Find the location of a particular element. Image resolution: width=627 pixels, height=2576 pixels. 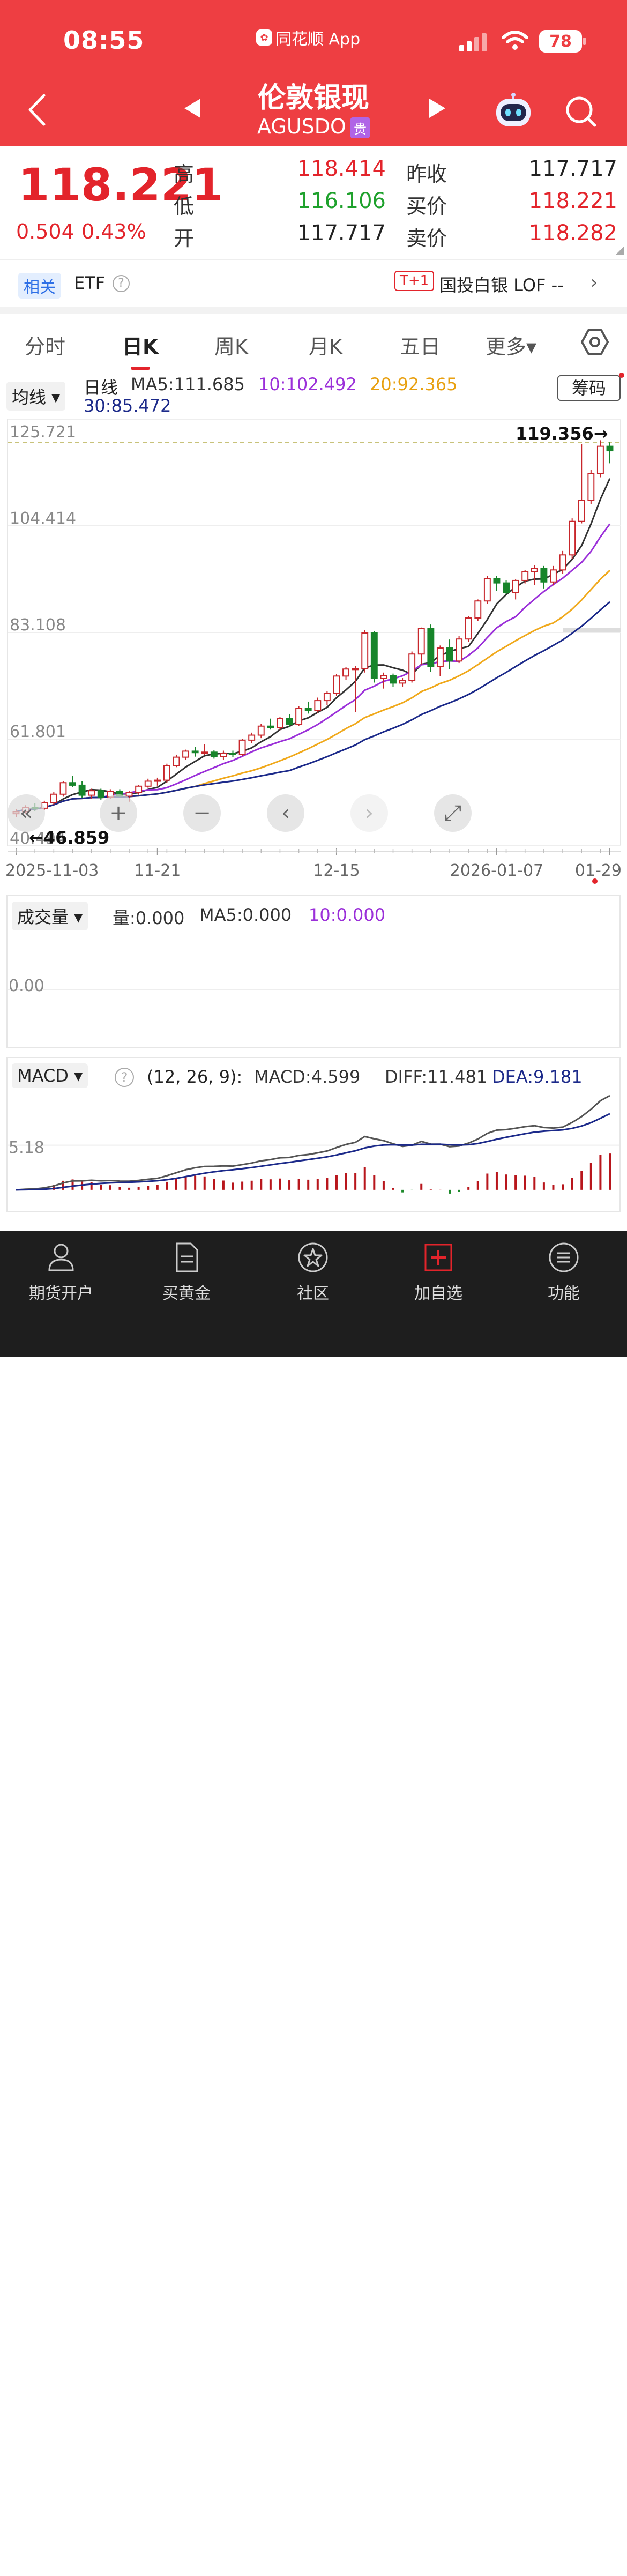

low-label: 低 is located at coordinates (184, 206).